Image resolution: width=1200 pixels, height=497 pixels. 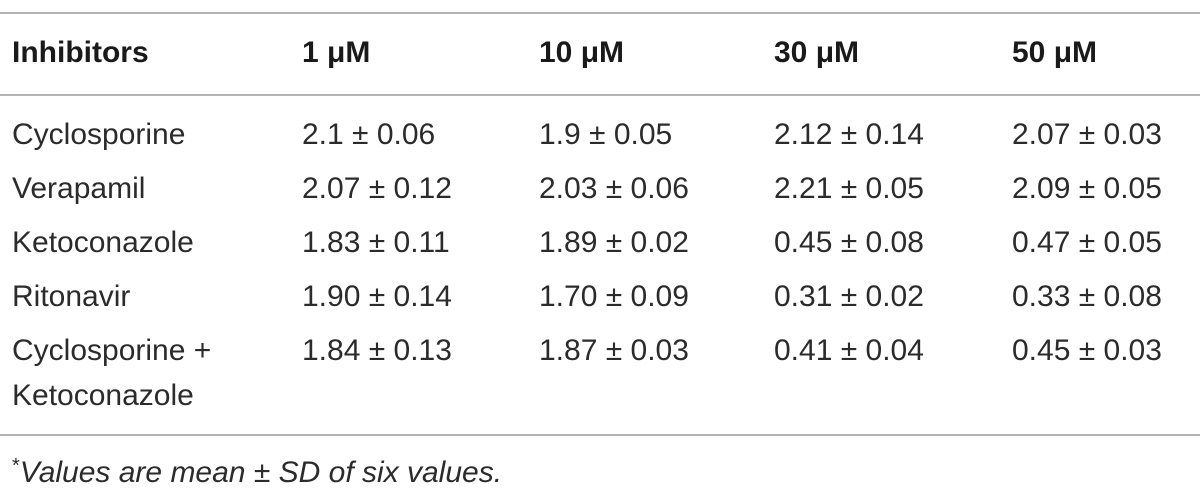 I want to click on cell-1um: 1.84 ± 0.13, so click(x=377, y=350).